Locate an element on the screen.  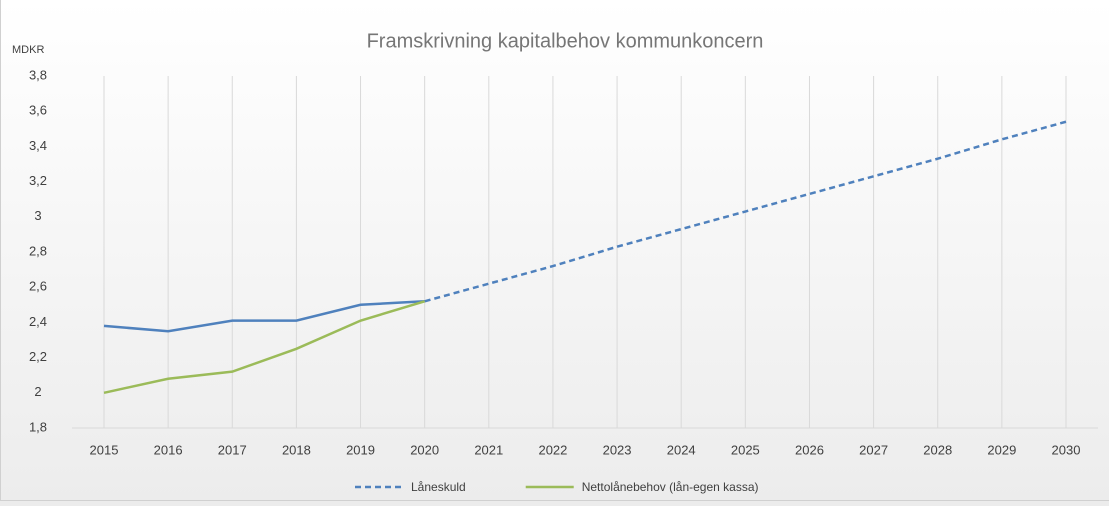
x-tick-label: 2016 is located at coordinates (168, 449).